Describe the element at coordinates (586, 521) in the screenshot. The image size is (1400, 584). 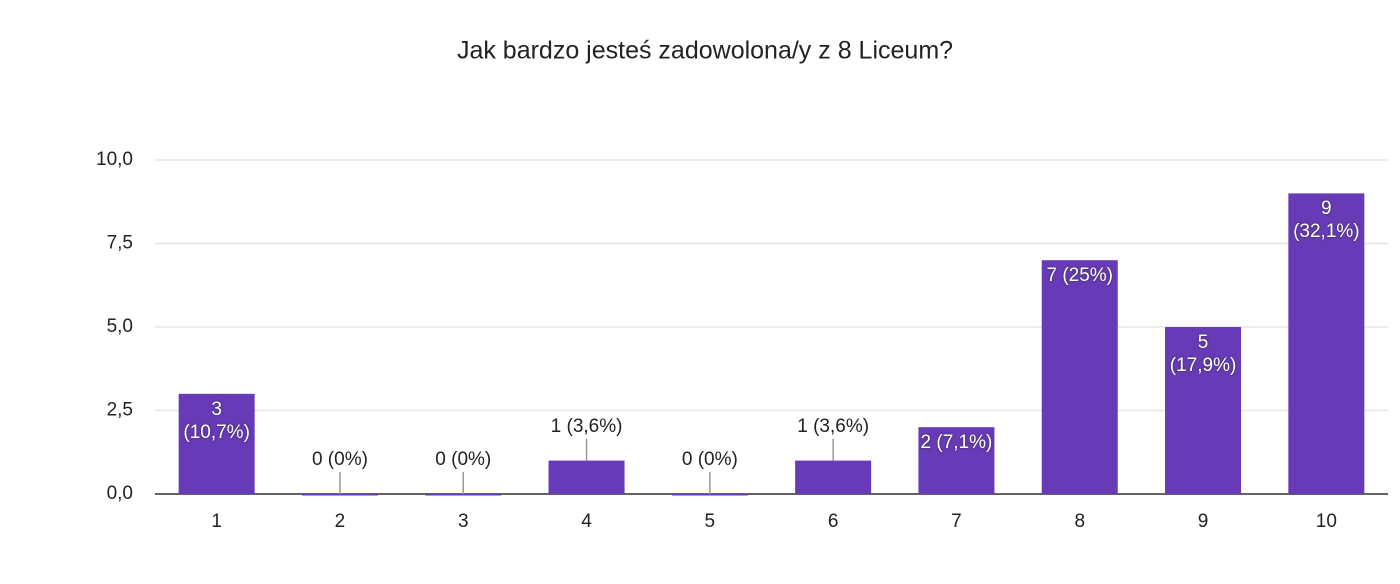
I see `x-tick-label: 4` at that location.